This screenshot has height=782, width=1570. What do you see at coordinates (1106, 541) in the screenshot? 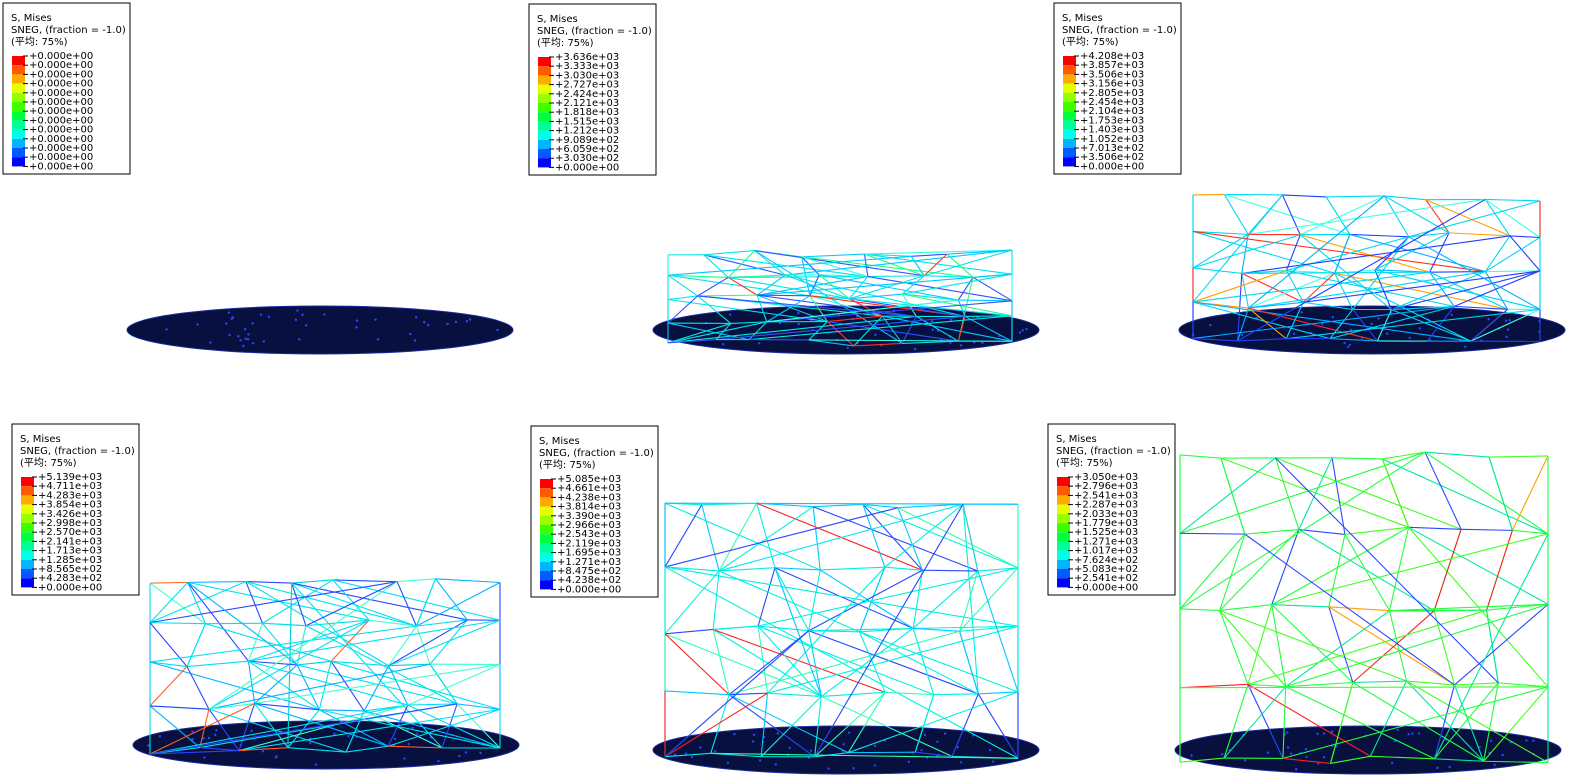
I see `legend-label: +1.271e+03` at bounding box center [1106, 541].